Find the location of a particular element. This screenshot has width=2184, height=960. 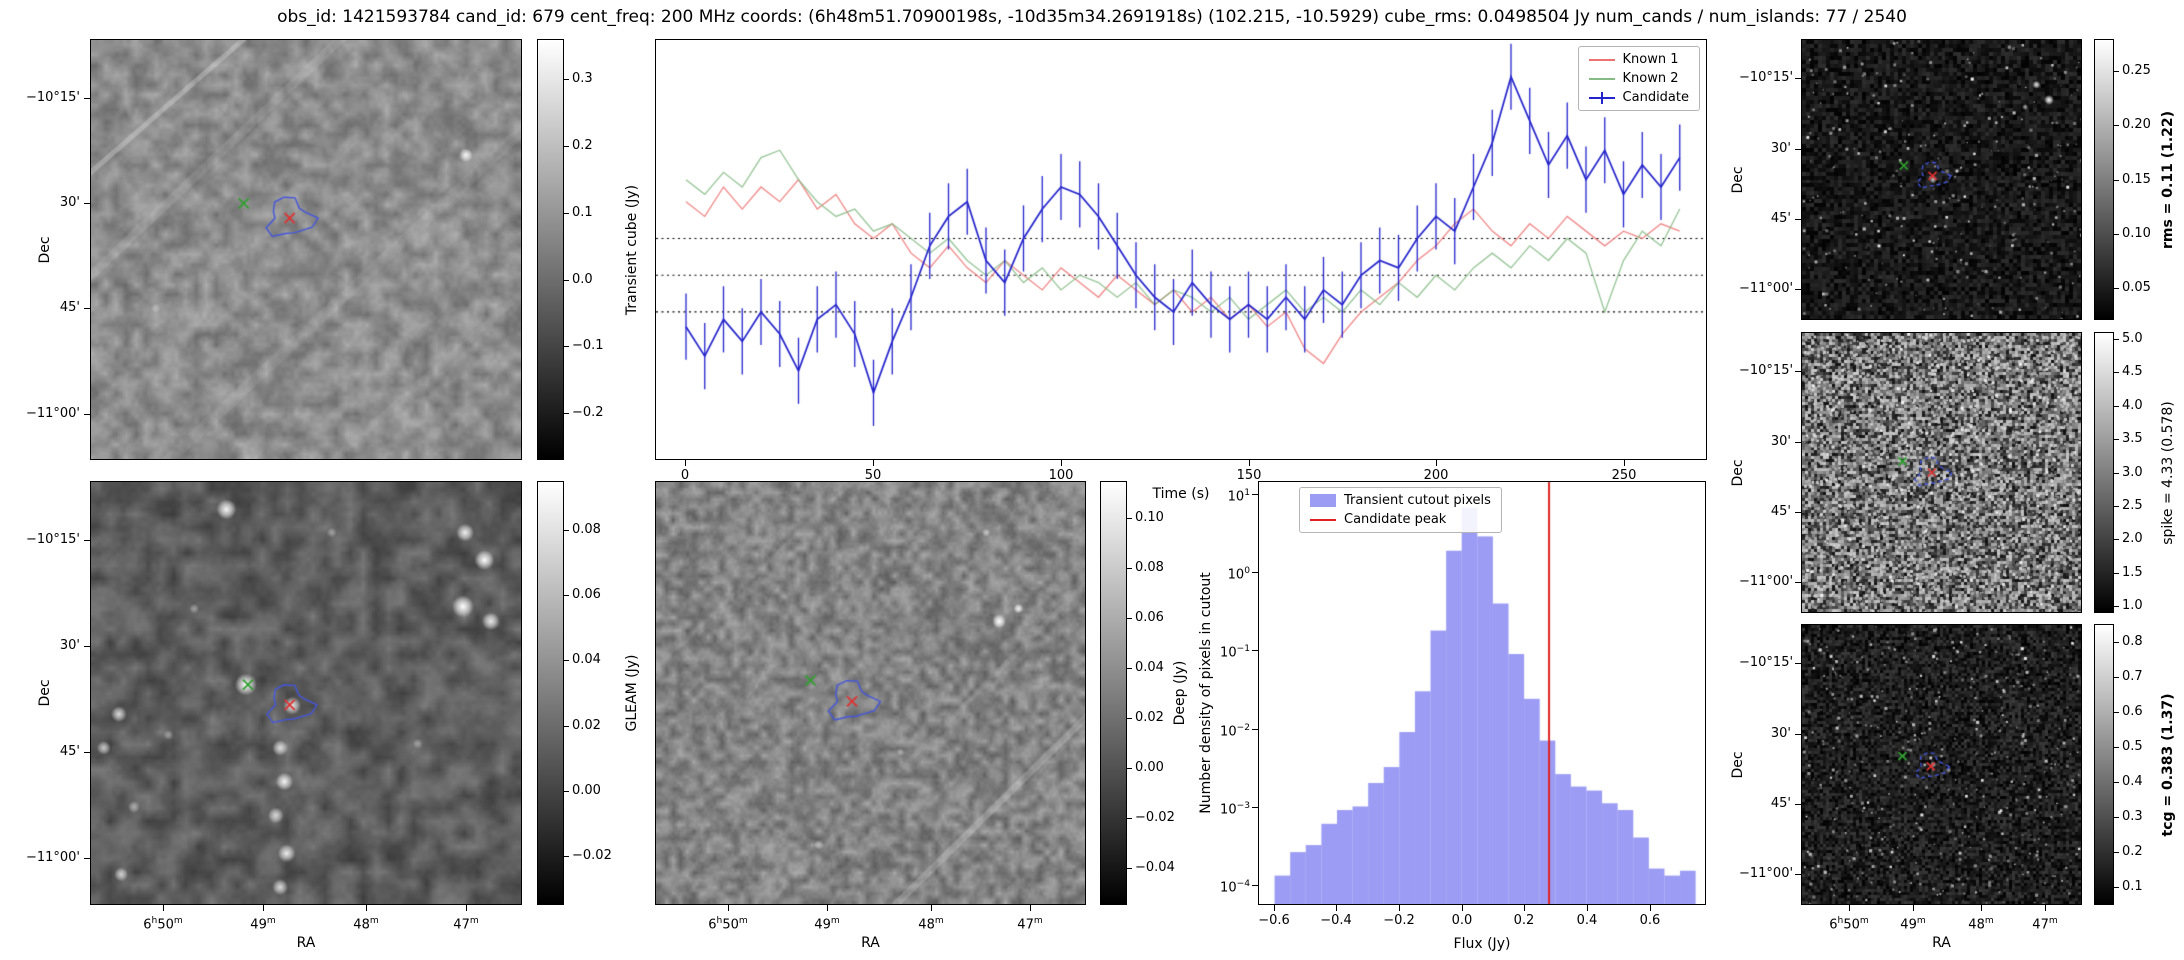

deep-cutout-image is located at coordinates (870, 693).